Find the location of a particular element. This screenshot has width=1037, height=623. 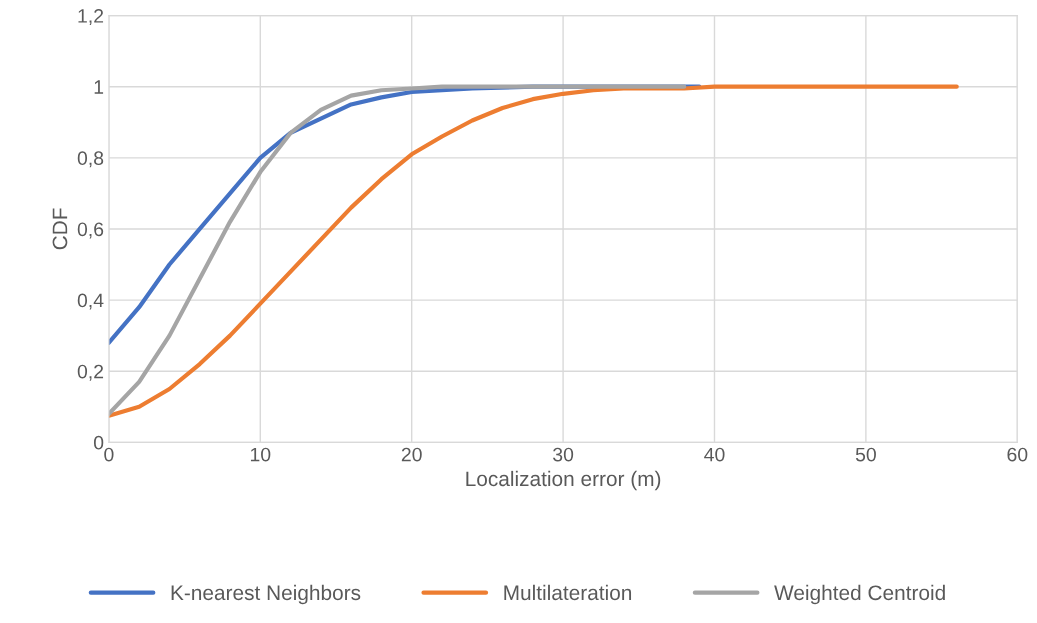

x-axis-title: Localization error (m) is located at coordinates (563, 480).